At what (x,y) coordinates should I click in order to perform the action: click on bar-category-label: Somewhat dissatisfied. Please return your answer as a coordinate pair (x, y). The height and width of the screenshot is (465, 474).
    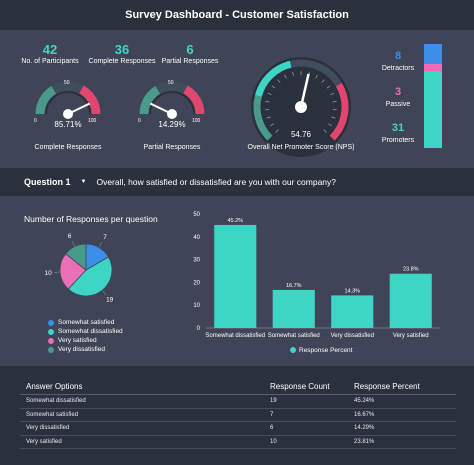
    Looking at the image, I should click on (235, 336).